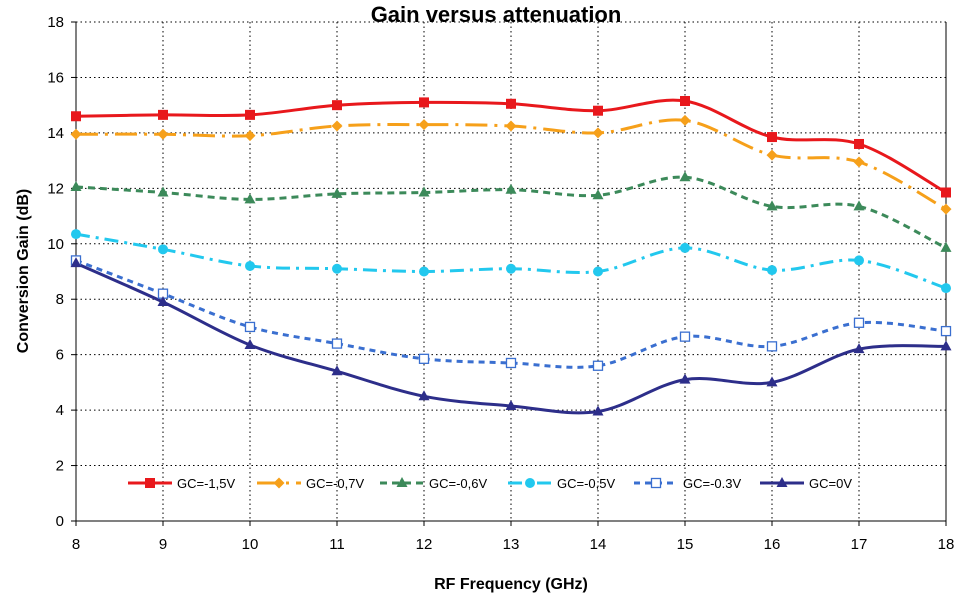  Describe the element at coordinates (335, 483) in the screenshot. I see `legend-label-1: GC=-0,7V` at that location.